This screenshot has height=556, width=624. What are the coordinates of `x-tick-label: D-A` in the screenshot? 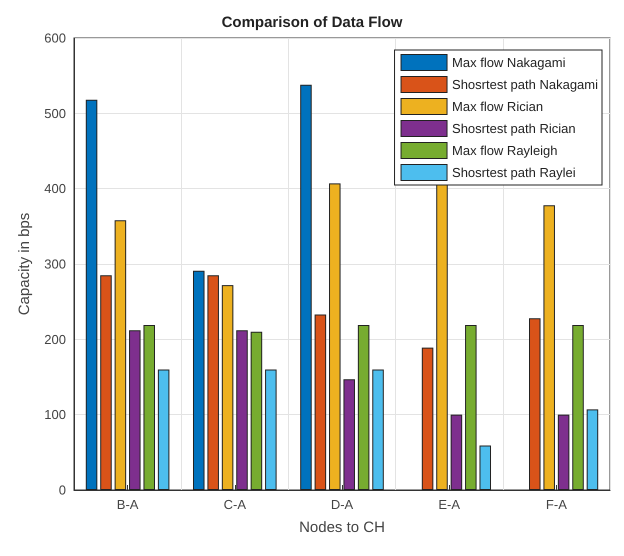 It's located at (342, 504).